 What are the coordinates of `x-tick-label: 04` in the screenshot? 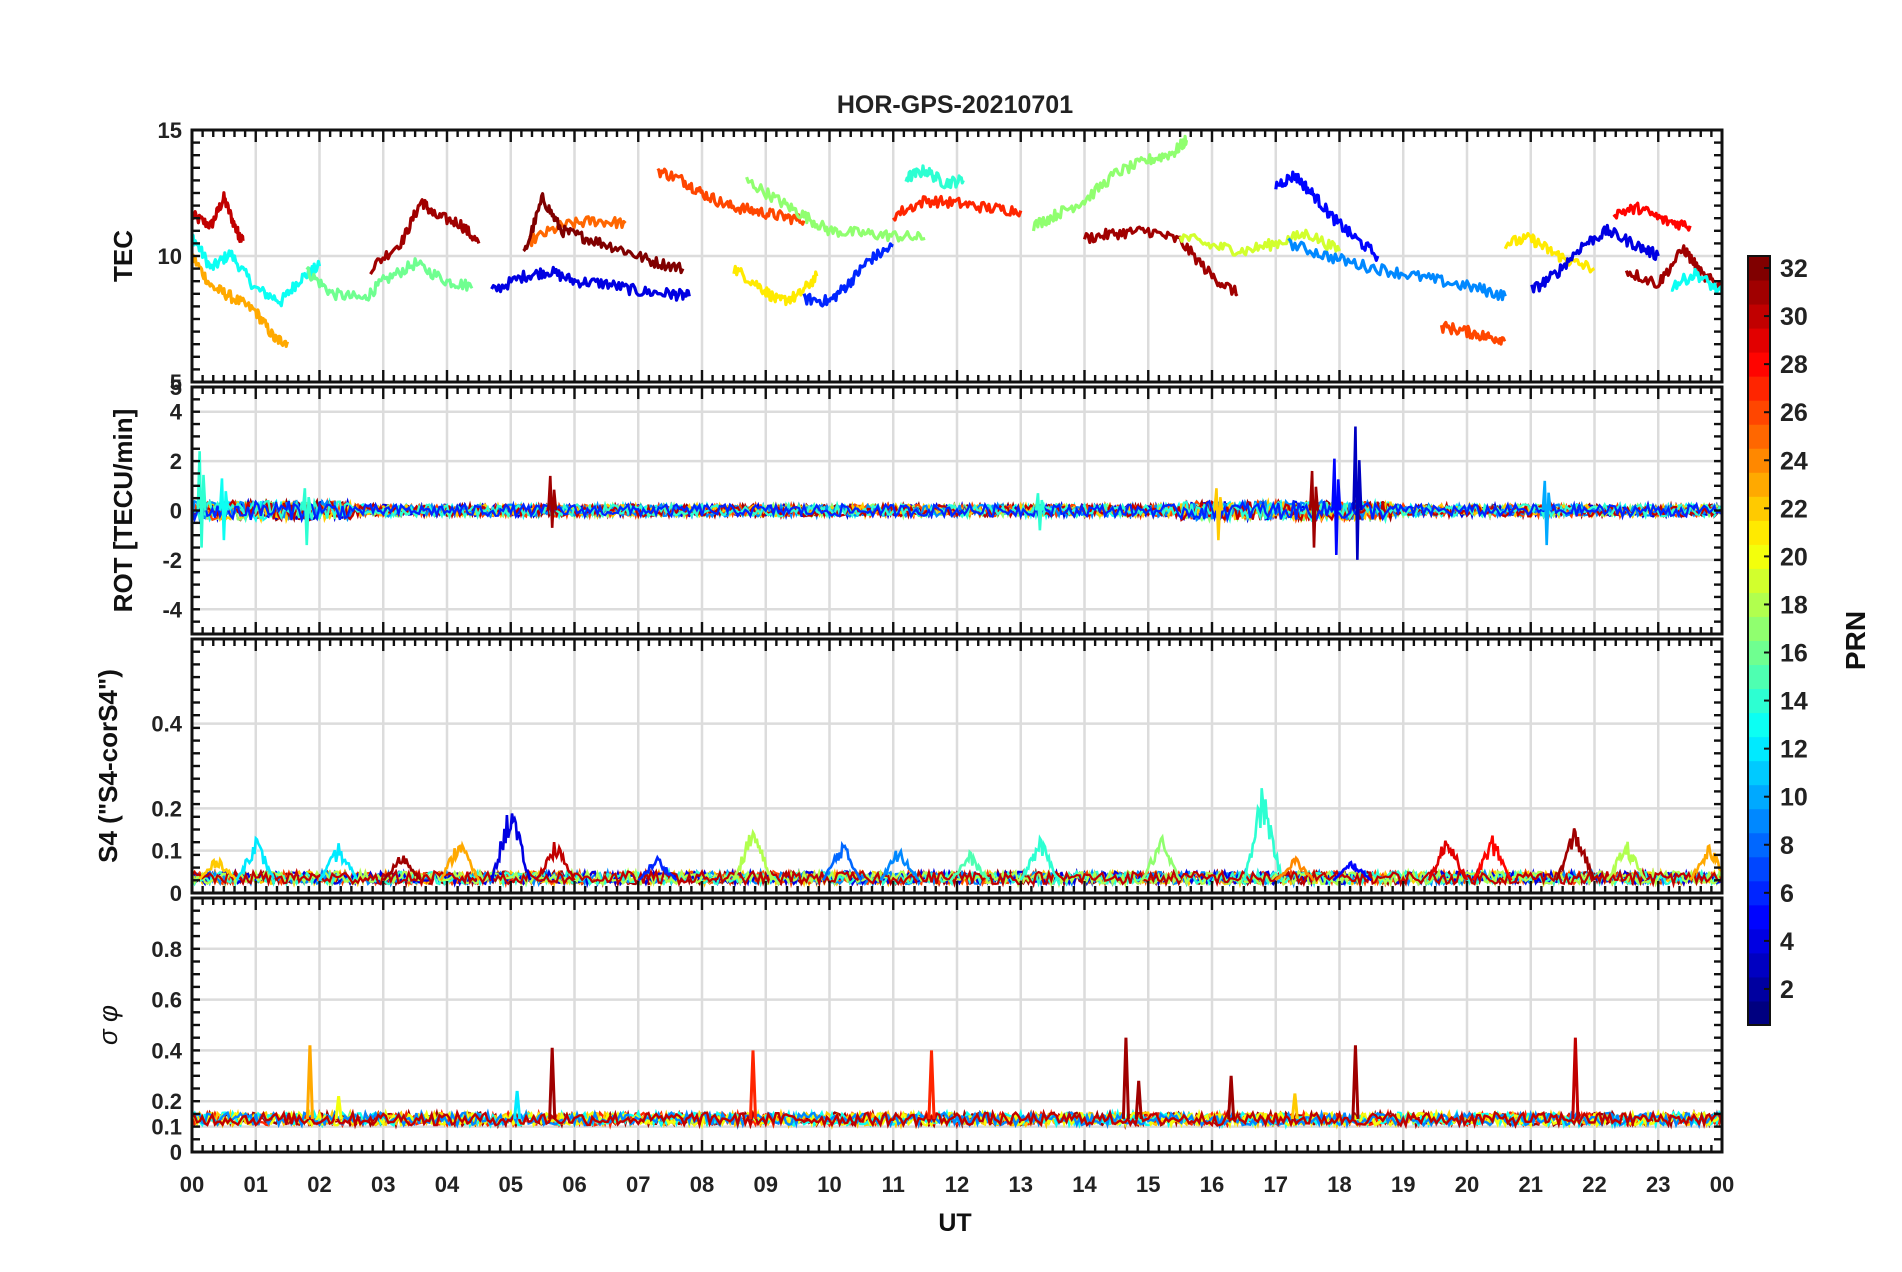 It's located at (447, 1184).